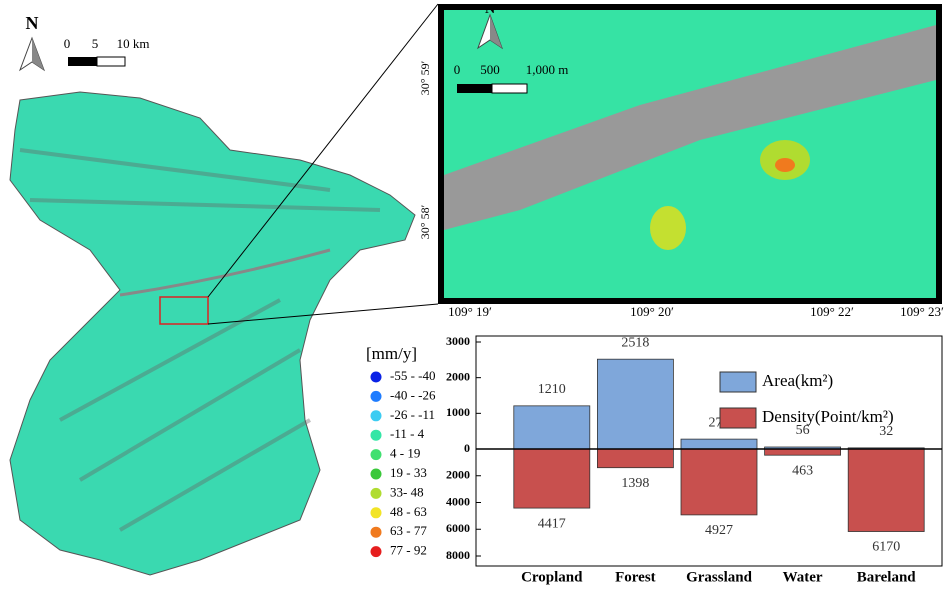 Image resolution: width=948 pixels, height=593 pixels. Describe the element at coordinates (458, 501) in the screenshot. I see `y-tick-label: 4000` at that location.